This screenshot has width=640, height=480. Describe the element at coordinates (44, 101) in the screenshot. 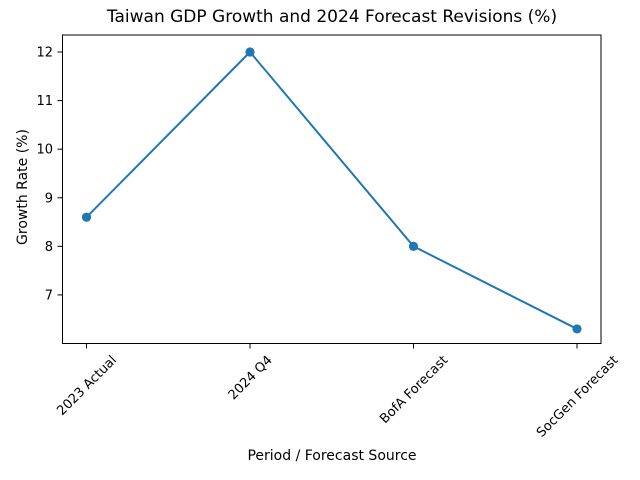

I see `y-tick-label: 11` at that location.